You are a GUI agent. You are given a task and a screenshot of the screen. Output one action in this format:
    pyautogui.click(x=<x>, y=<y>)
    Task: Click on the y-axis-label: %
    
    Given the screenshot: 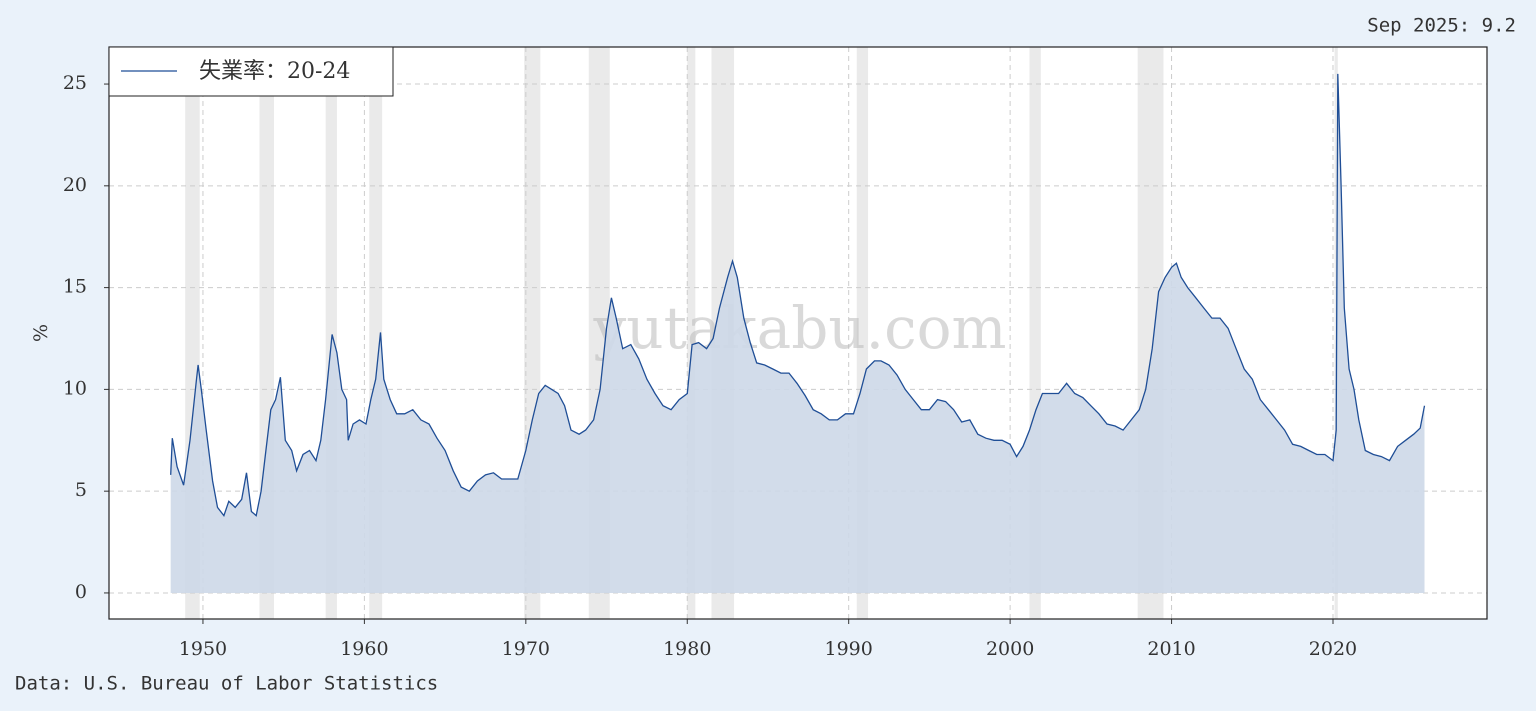 What is the action you would take?
    pyautogui.click(x=41, y=333)
    